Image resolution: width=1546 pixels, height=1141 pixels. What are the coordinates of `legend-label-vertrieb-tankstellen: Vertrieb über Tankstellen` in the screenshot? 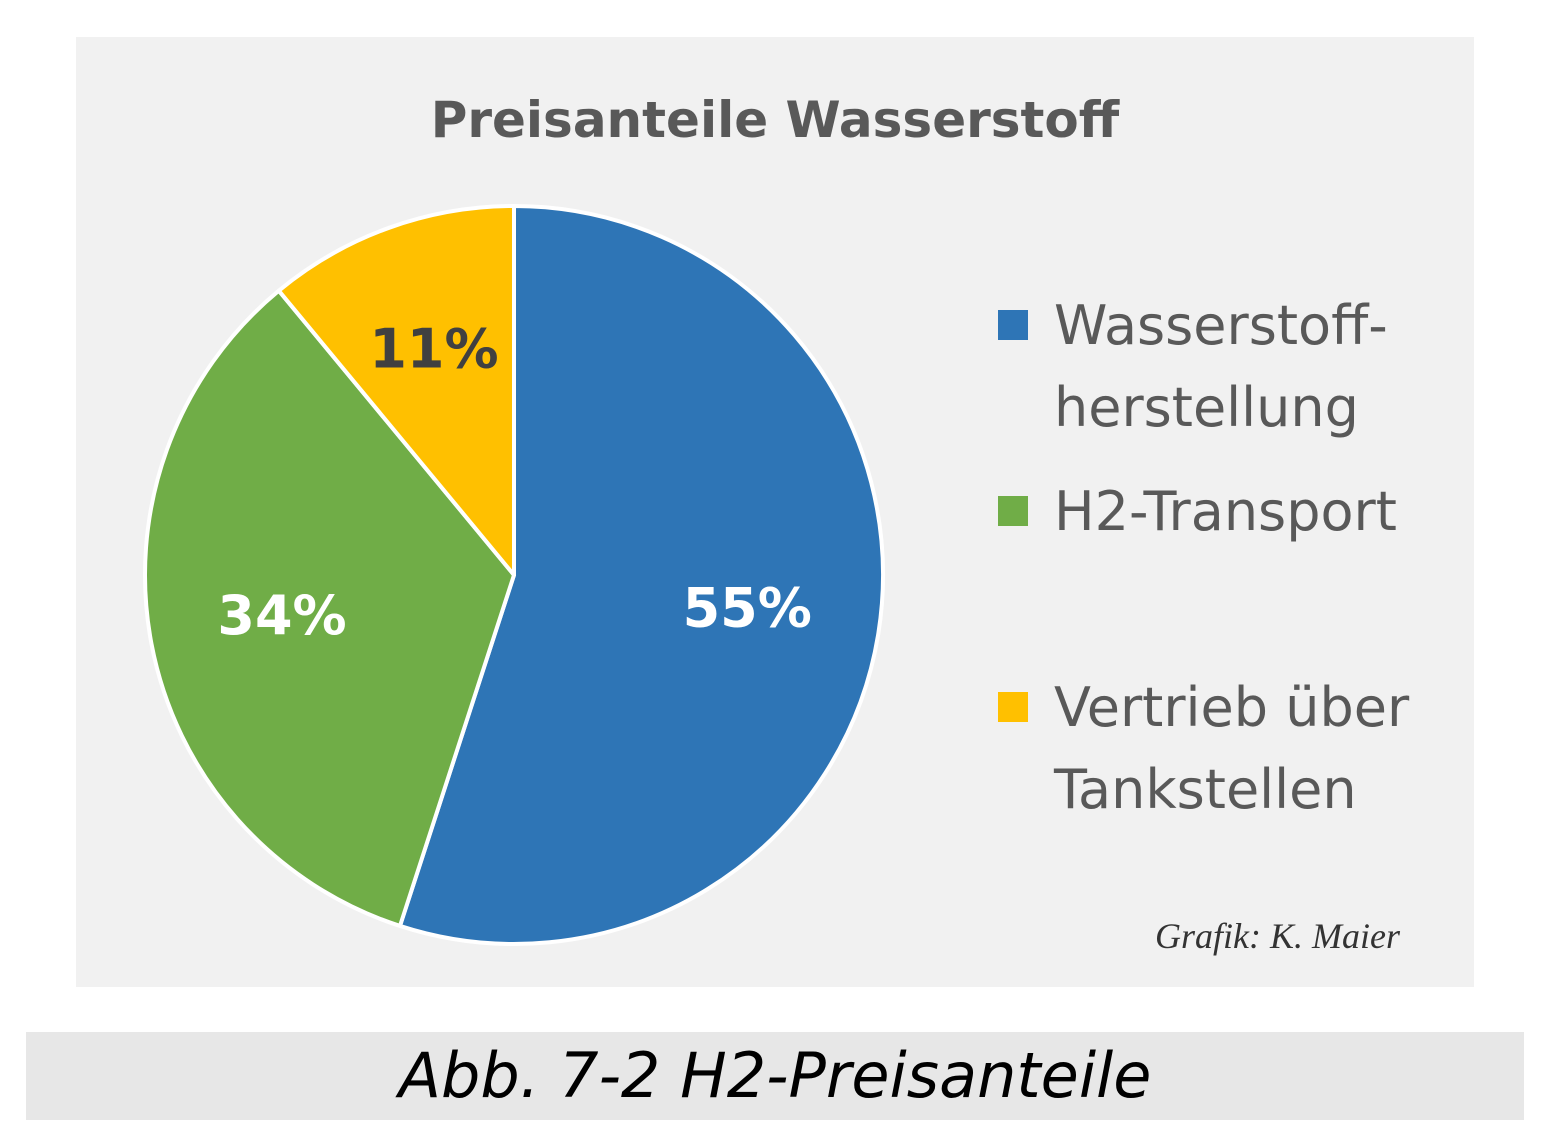 It's located at (1232, 748).